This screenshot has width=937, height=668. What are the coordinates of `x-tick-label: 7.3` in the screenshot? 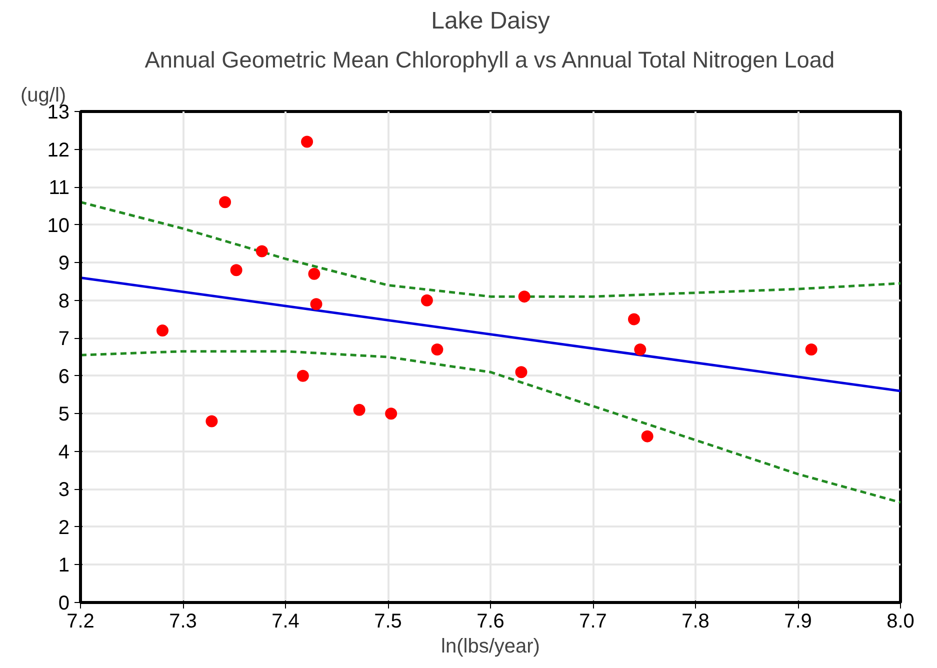 It's located at (183, 621).